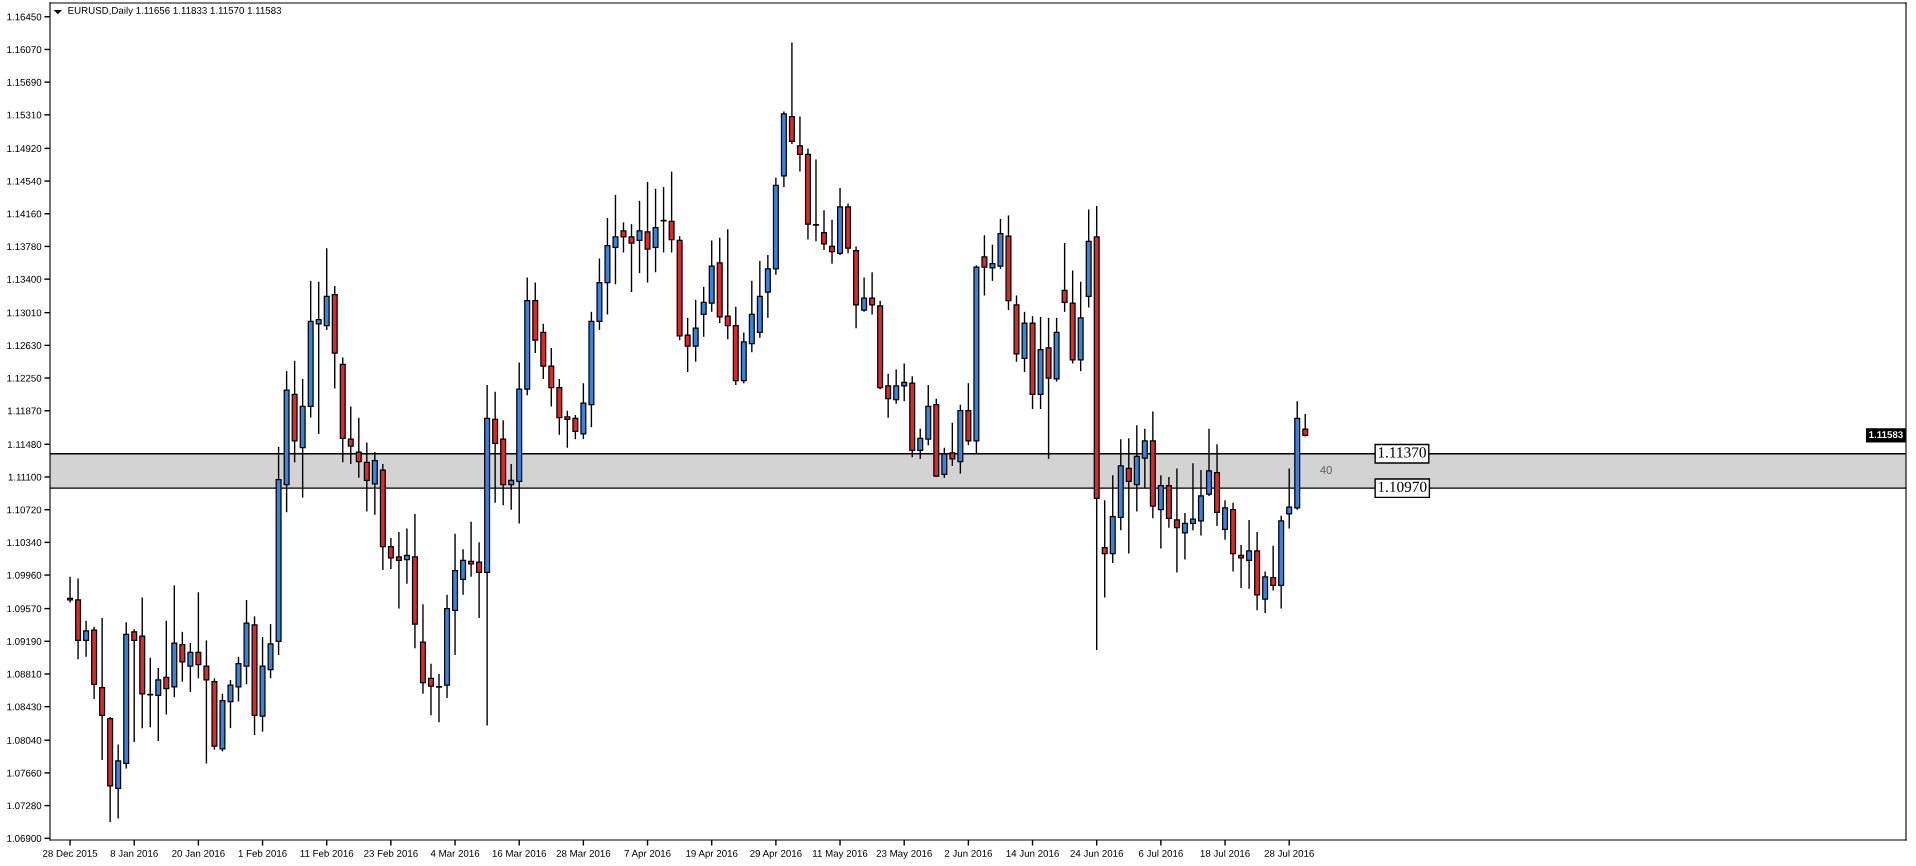 The image size is (1916, 866). I want to click on x-tick-label: 29 Apr 2016, so click(776, 854).